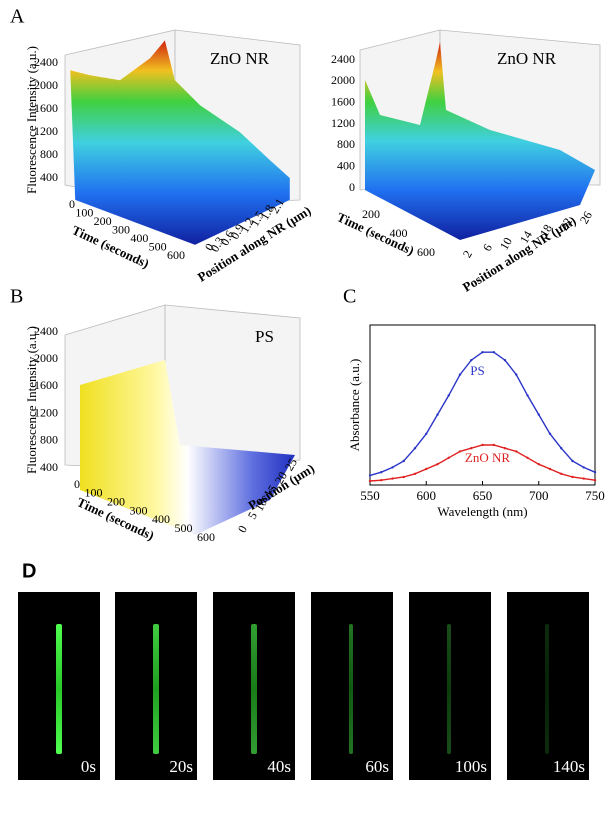  I want to click on panel-label: C, so click(349, 297).